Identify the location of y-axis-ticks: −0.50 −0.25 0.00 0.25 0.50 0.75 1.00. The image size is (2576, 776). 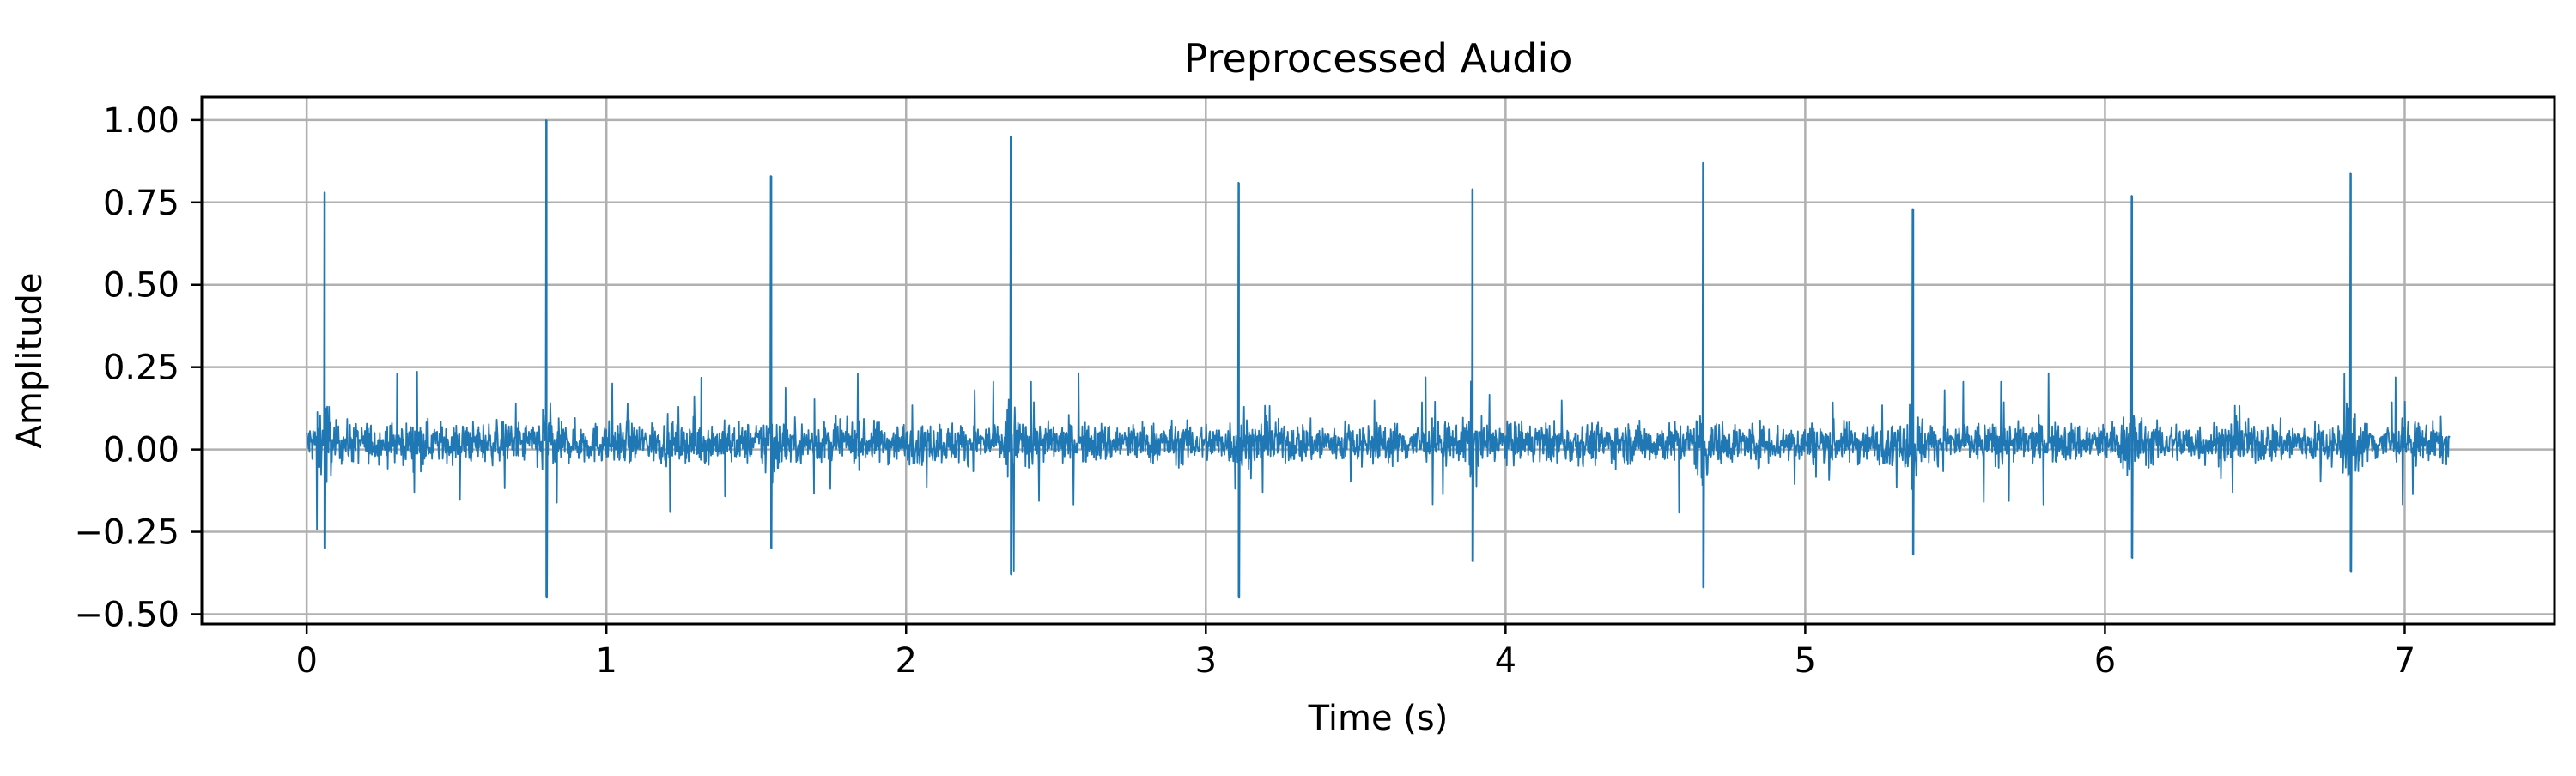
(138, 368).